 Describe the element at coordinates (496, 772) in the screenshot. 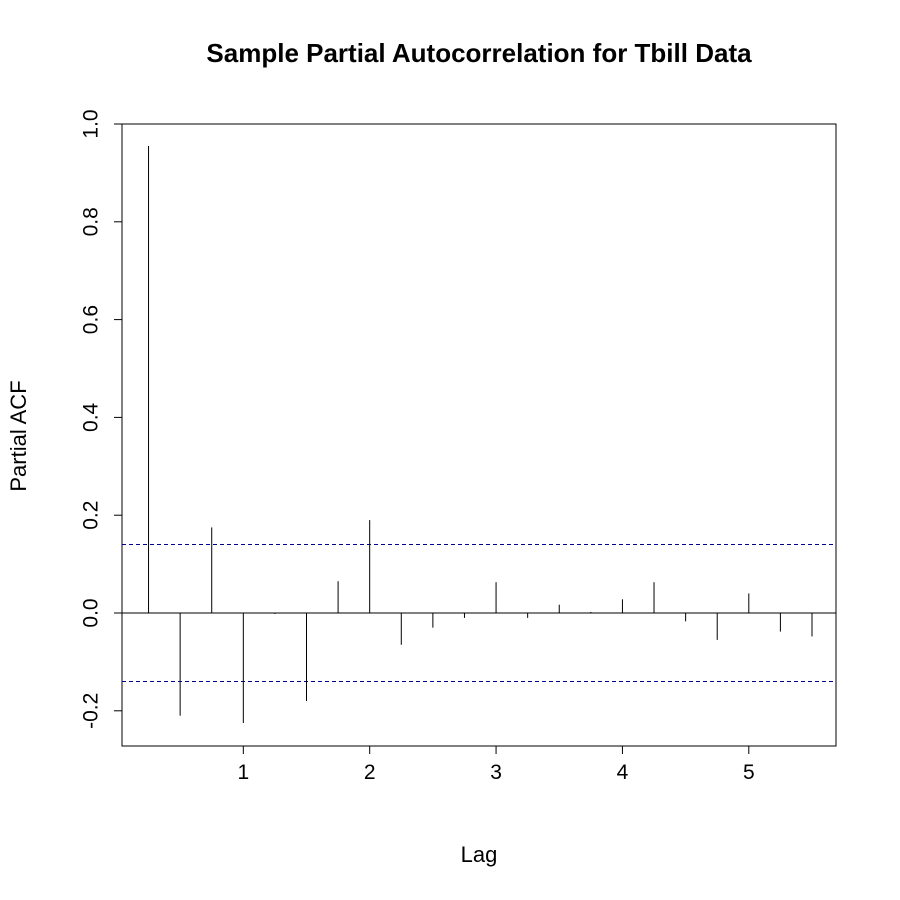

I see `x-tick-label: 3` at that location.